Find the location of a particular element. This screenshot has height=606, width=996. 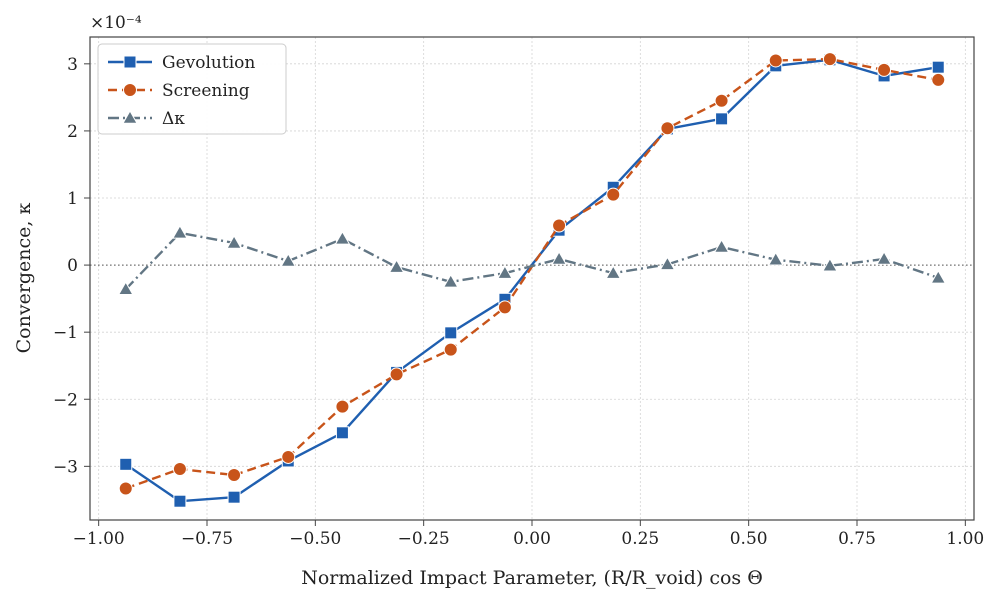

x-tick-label: 0.50 is located at coordinates (749, 539).